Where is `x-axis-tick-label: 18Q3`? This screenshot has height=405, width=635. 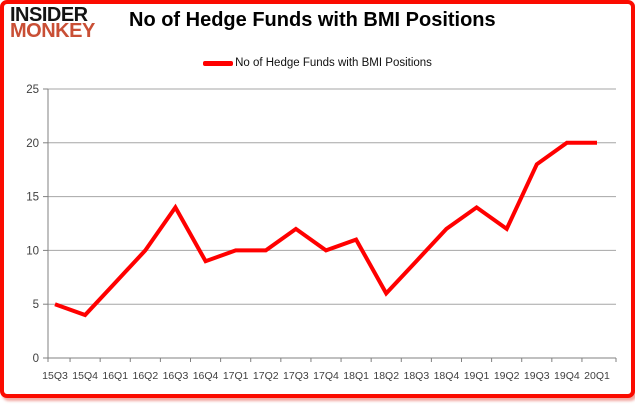 x-axis-tick-label: 18Q3 is located at coordinates (416, 376).